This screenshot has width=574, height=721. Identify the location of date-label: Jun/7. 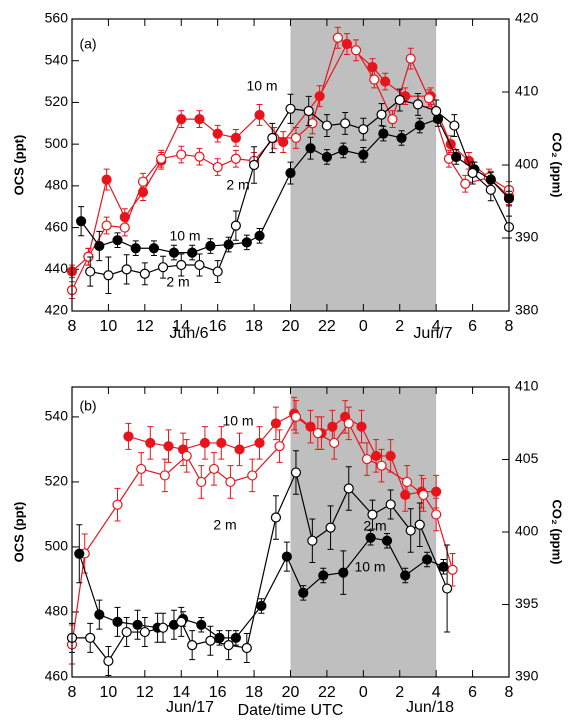
(432, 333).